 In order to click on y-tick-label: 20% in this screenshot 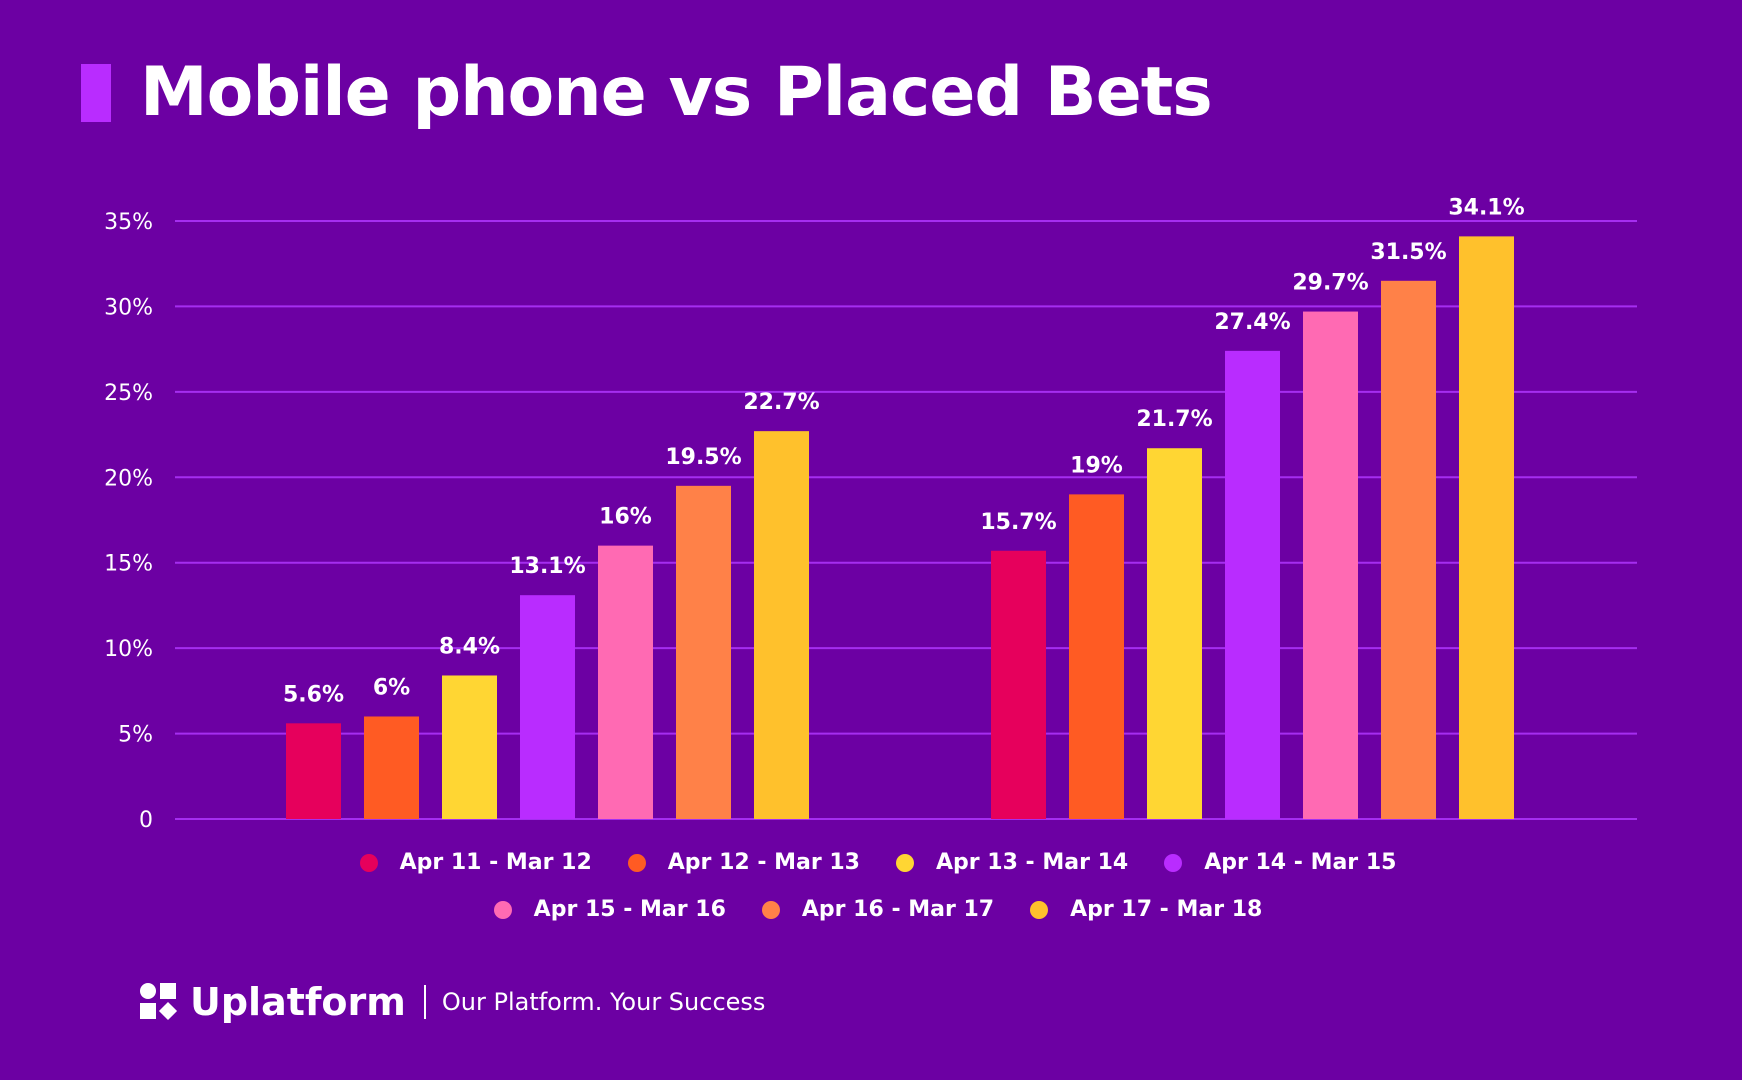, I will do `click(128, 478)`.